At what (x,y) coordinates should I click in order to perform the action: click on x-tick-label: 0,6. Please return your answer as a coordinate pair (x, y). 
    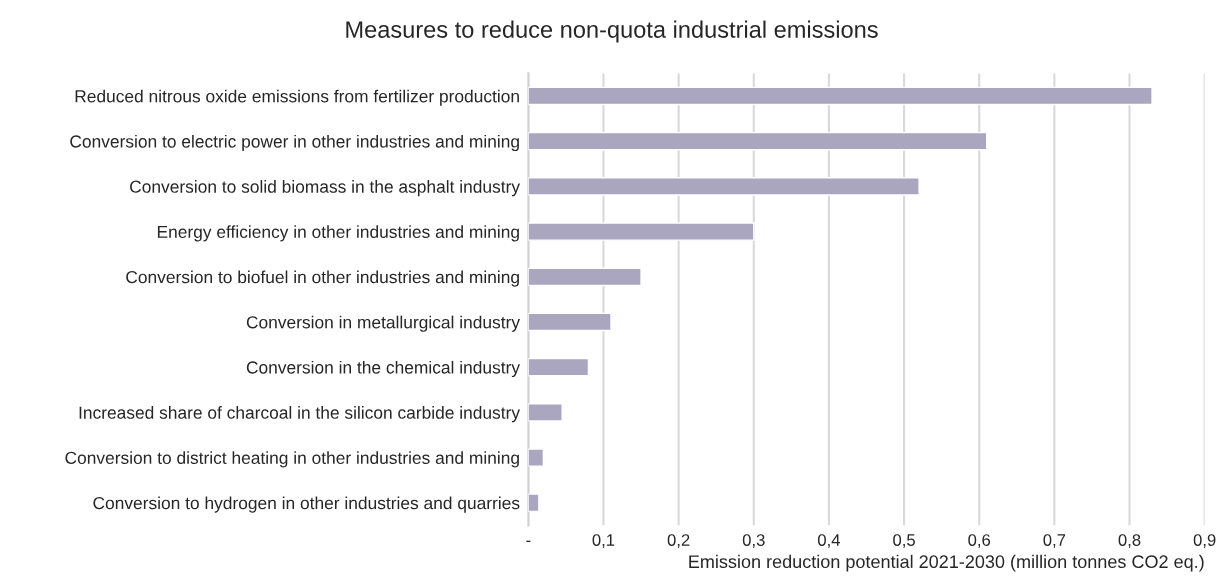
    Looking at the image, I should click on (979, 541).